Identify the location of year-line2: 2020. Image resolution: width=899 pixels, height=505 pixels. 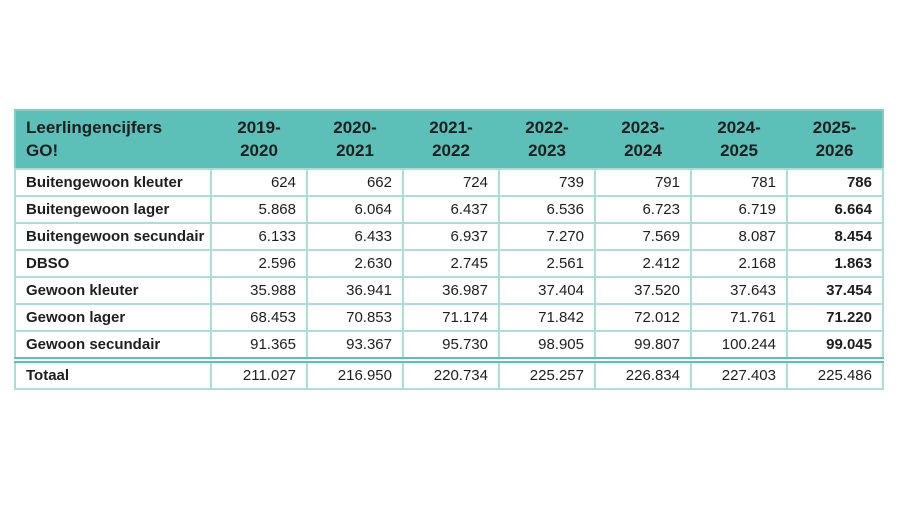
(259, 150).